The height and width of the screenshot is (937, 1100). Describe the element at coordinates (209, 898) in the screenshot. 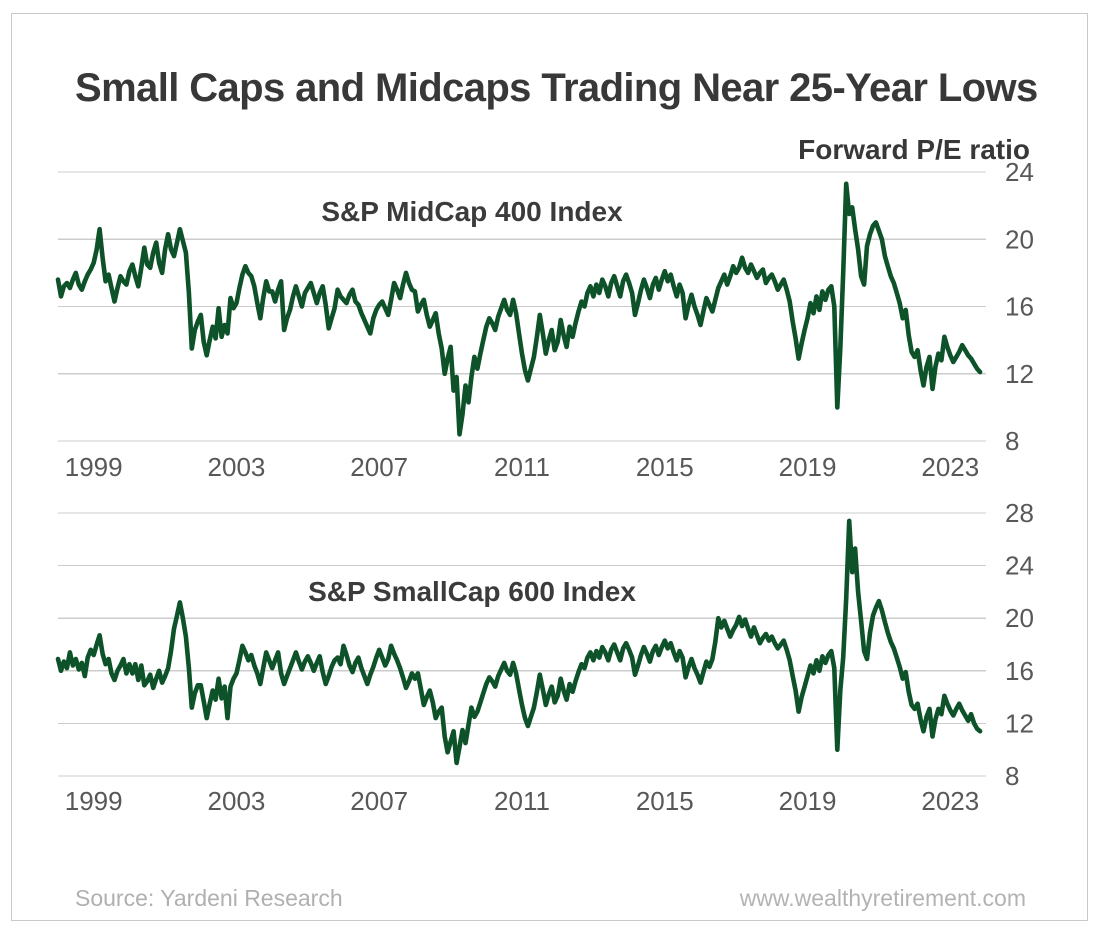

I see `footer-source: Source: Yardeni Research` at that location.